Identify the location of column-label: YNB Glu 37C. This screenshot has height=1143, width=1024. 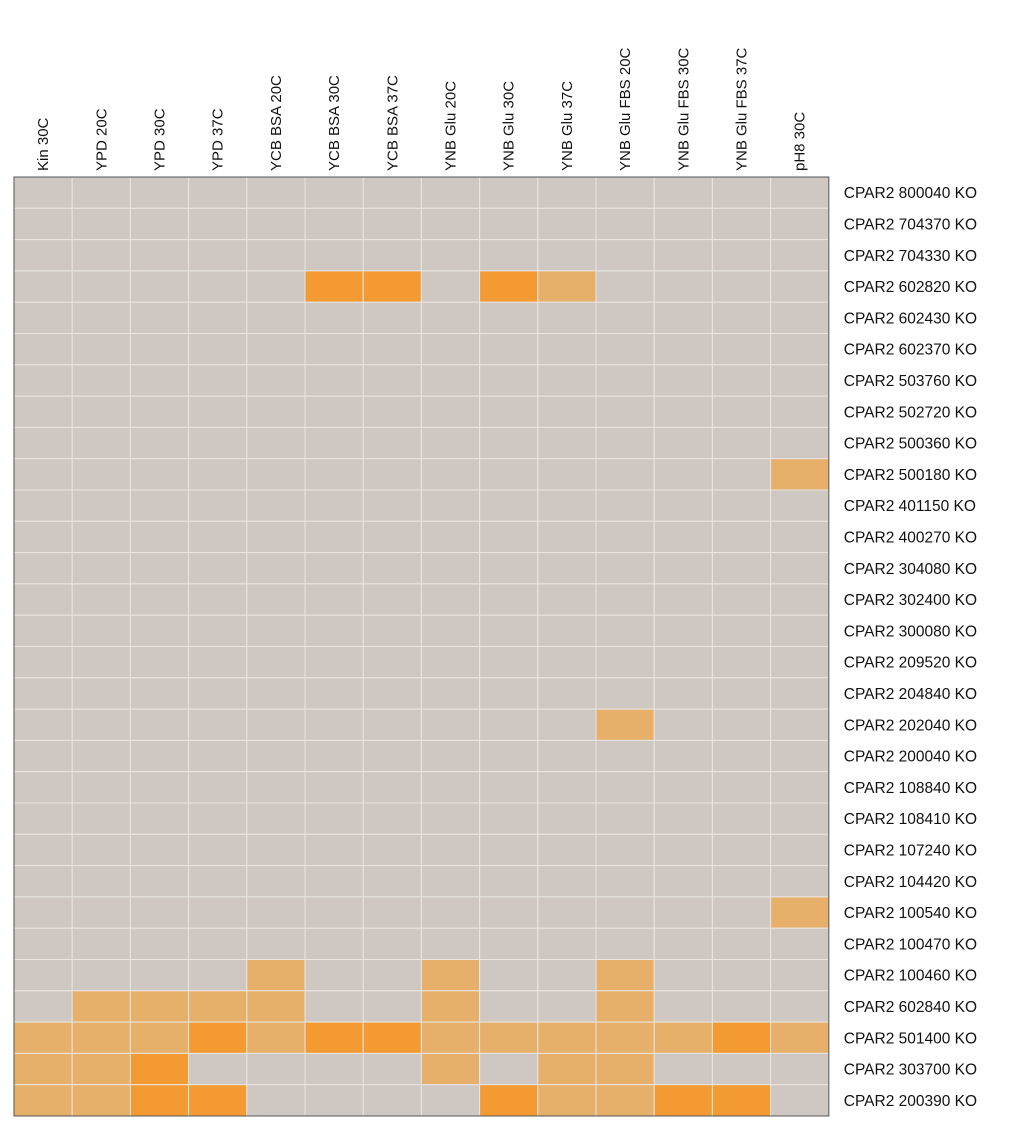
(567, 126).